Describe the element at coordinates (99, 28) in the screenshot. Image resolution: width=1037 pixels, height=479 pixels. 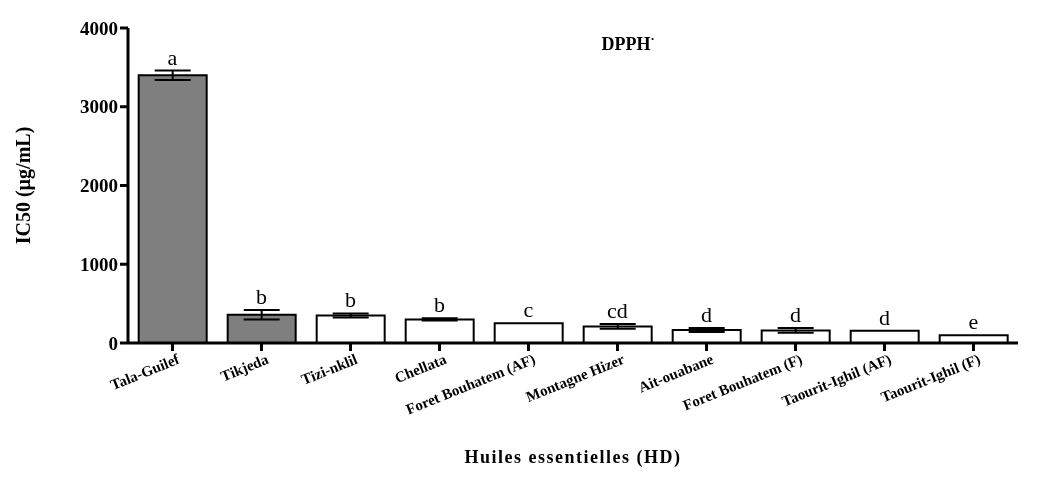
I see `y-tick-label: 4000` at that location.